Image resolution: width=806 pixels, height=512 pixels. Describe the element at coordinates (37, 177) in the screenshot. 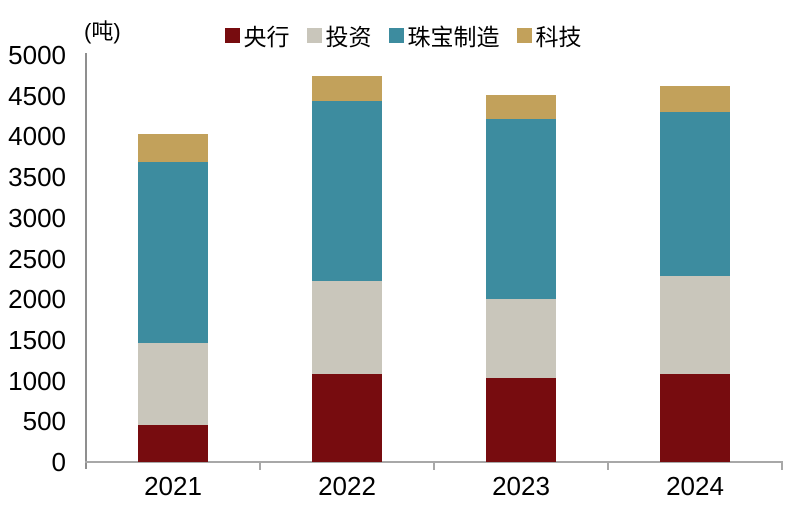

I see `y-tick-label: 3500` at that location.